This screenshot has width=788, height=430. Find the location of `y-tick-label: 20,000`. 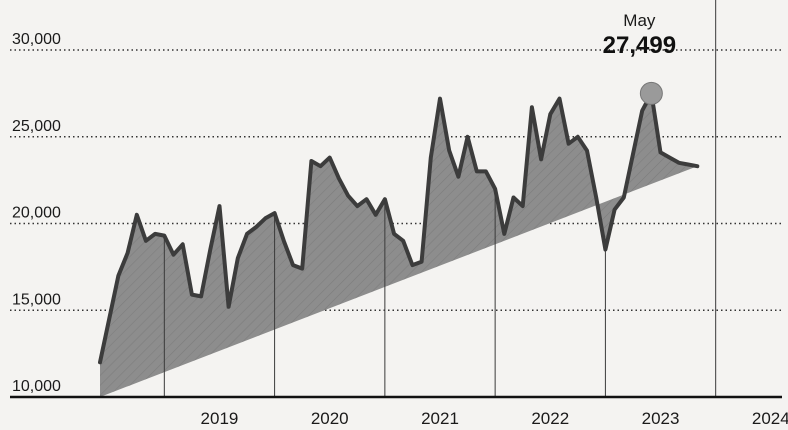

y-tick-label: 20,000 is located at coordinates (36, 213).